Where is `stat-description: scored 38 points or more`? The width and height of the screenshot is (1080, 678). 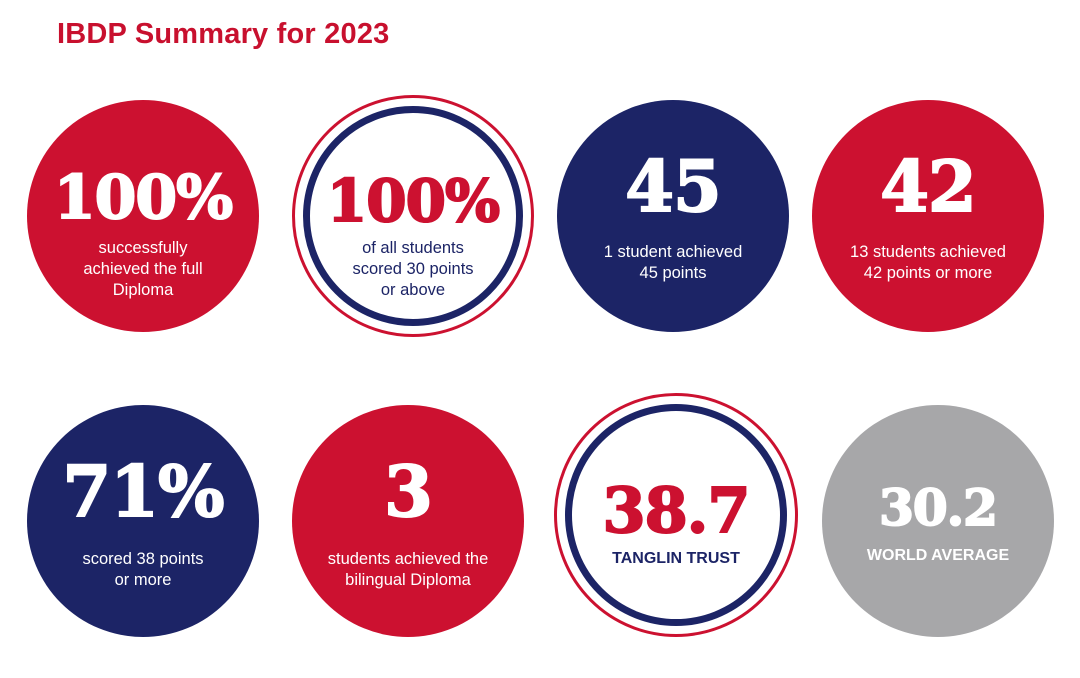 stat-description: scored 38 points or more is located at coordinates (142, 570).